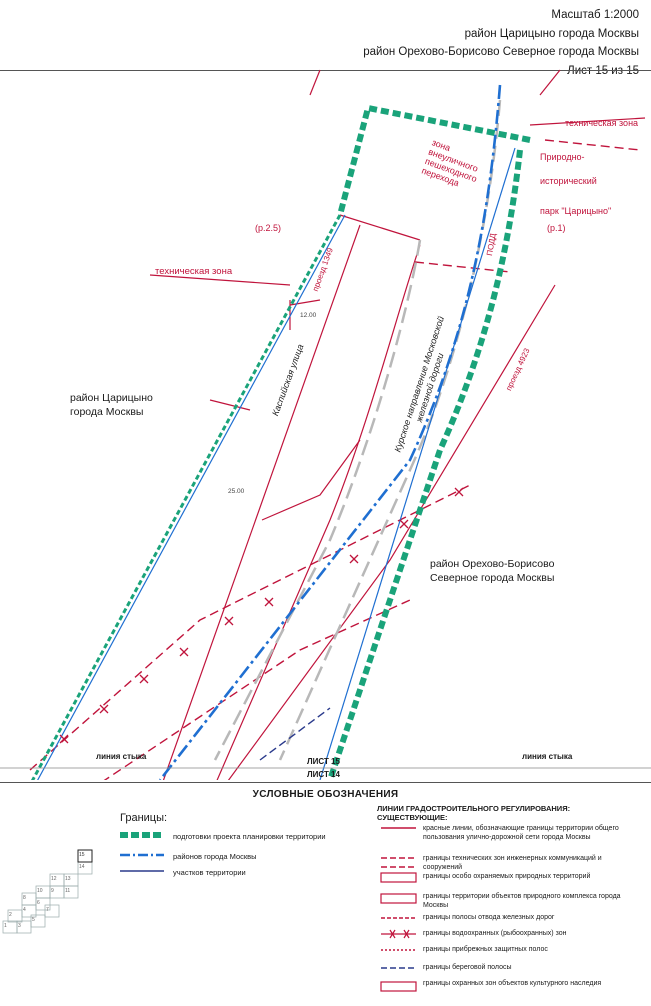 The height and width of the screenshot is (1006, 651). I want to click on district-left-label-2: города Москвы, so click(107, 412).